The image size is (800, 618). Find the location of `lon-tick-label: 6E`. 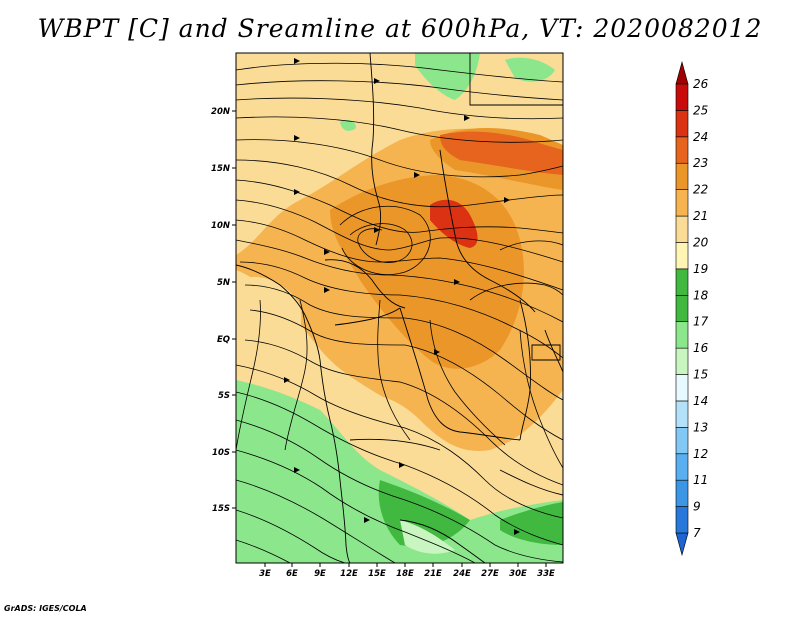

lon-tick-label: 6E is located at coordinates (292, 574).